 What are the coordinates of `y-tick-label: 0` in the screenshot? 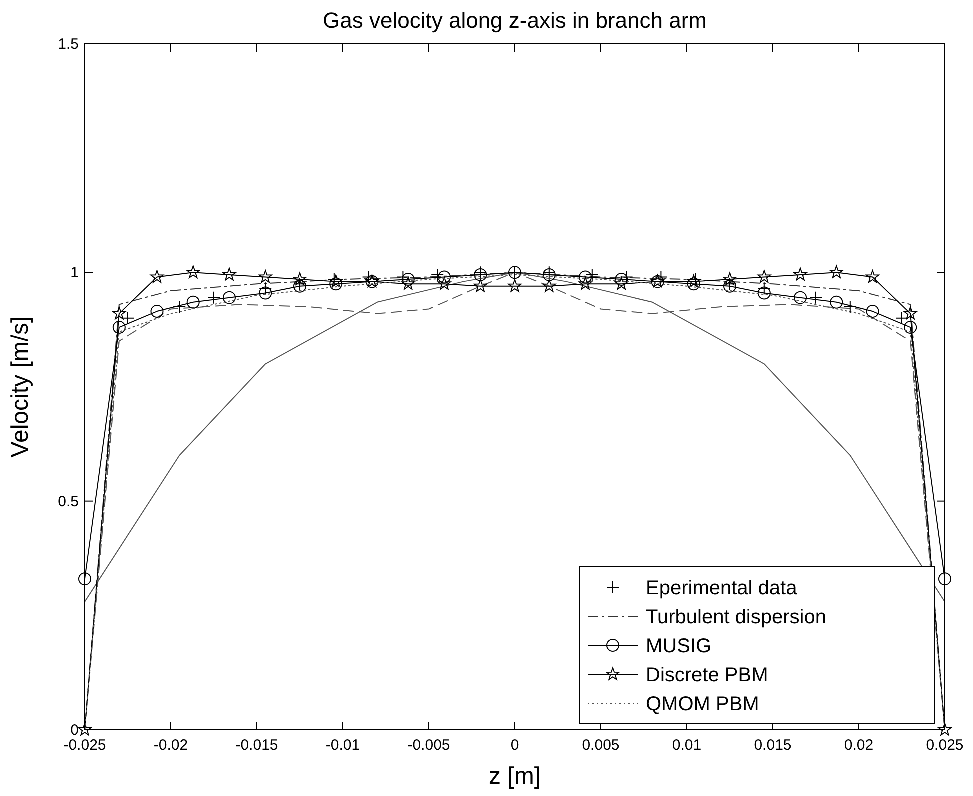 It's located at (74, 730).